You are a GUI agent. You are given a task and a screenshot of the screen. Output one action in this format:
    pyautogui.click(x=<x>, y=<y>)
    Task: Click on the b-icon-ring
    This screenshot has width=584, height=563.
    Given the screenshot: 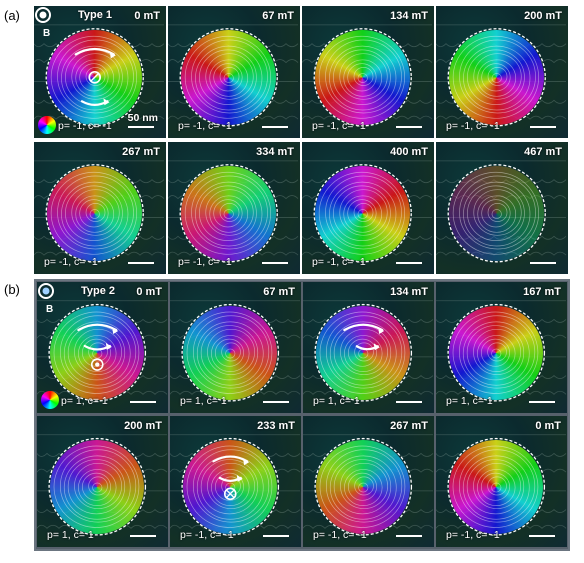 What is the action you would take?
    pyautogui.click(x=46, y=291)
    